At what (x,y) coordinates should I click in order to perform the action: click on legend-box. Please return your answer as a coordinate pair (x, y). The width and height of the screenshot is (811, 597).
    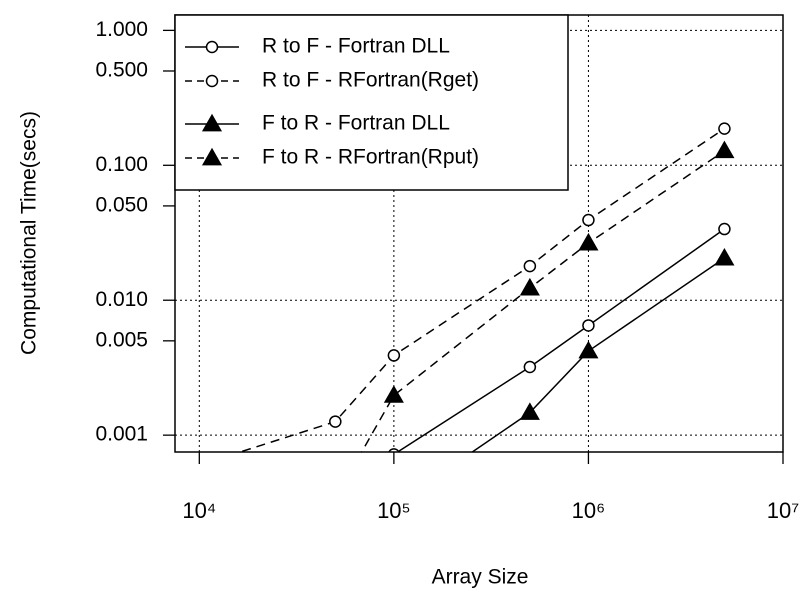
    Looking at the image, I should click on (371, 102).